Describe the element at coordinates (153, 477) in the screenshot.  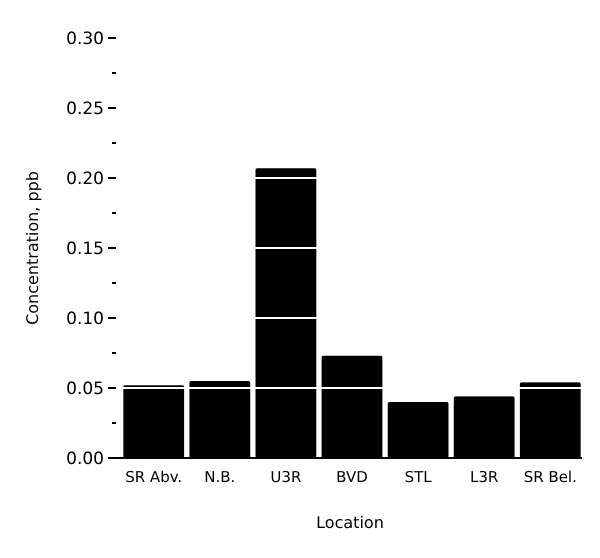
I see `x-tick-label: SR Abv.` at that location.